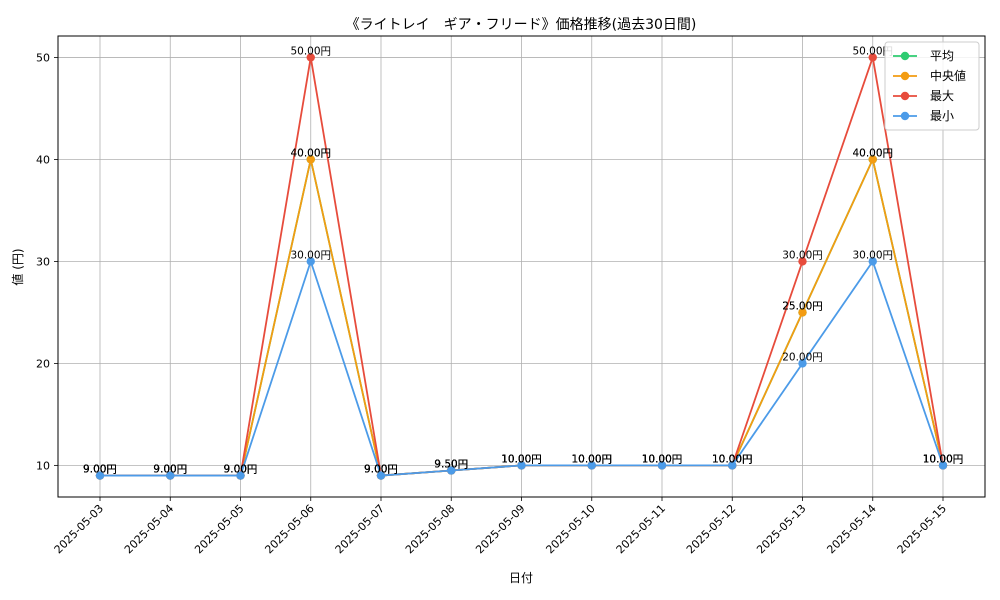 The image size is (1000, 600). Describe the element at coordinates (451, 464) in the screenshot. I see `data-label: 9.50円` at that location.